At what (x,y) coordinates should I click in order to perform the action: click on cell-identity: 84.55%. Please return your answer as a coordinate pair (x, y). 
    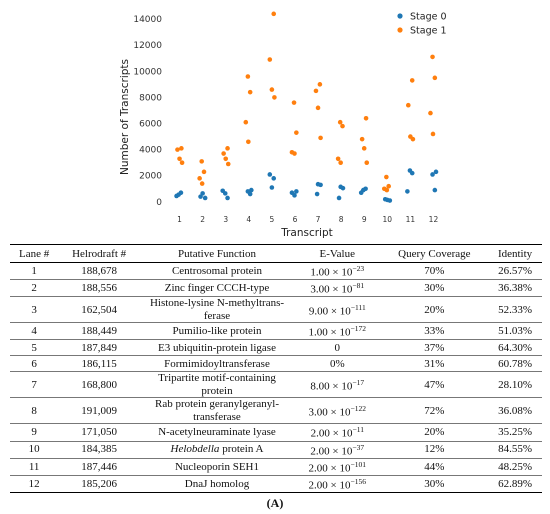
    Looking at the image, I should click on (515, 450).